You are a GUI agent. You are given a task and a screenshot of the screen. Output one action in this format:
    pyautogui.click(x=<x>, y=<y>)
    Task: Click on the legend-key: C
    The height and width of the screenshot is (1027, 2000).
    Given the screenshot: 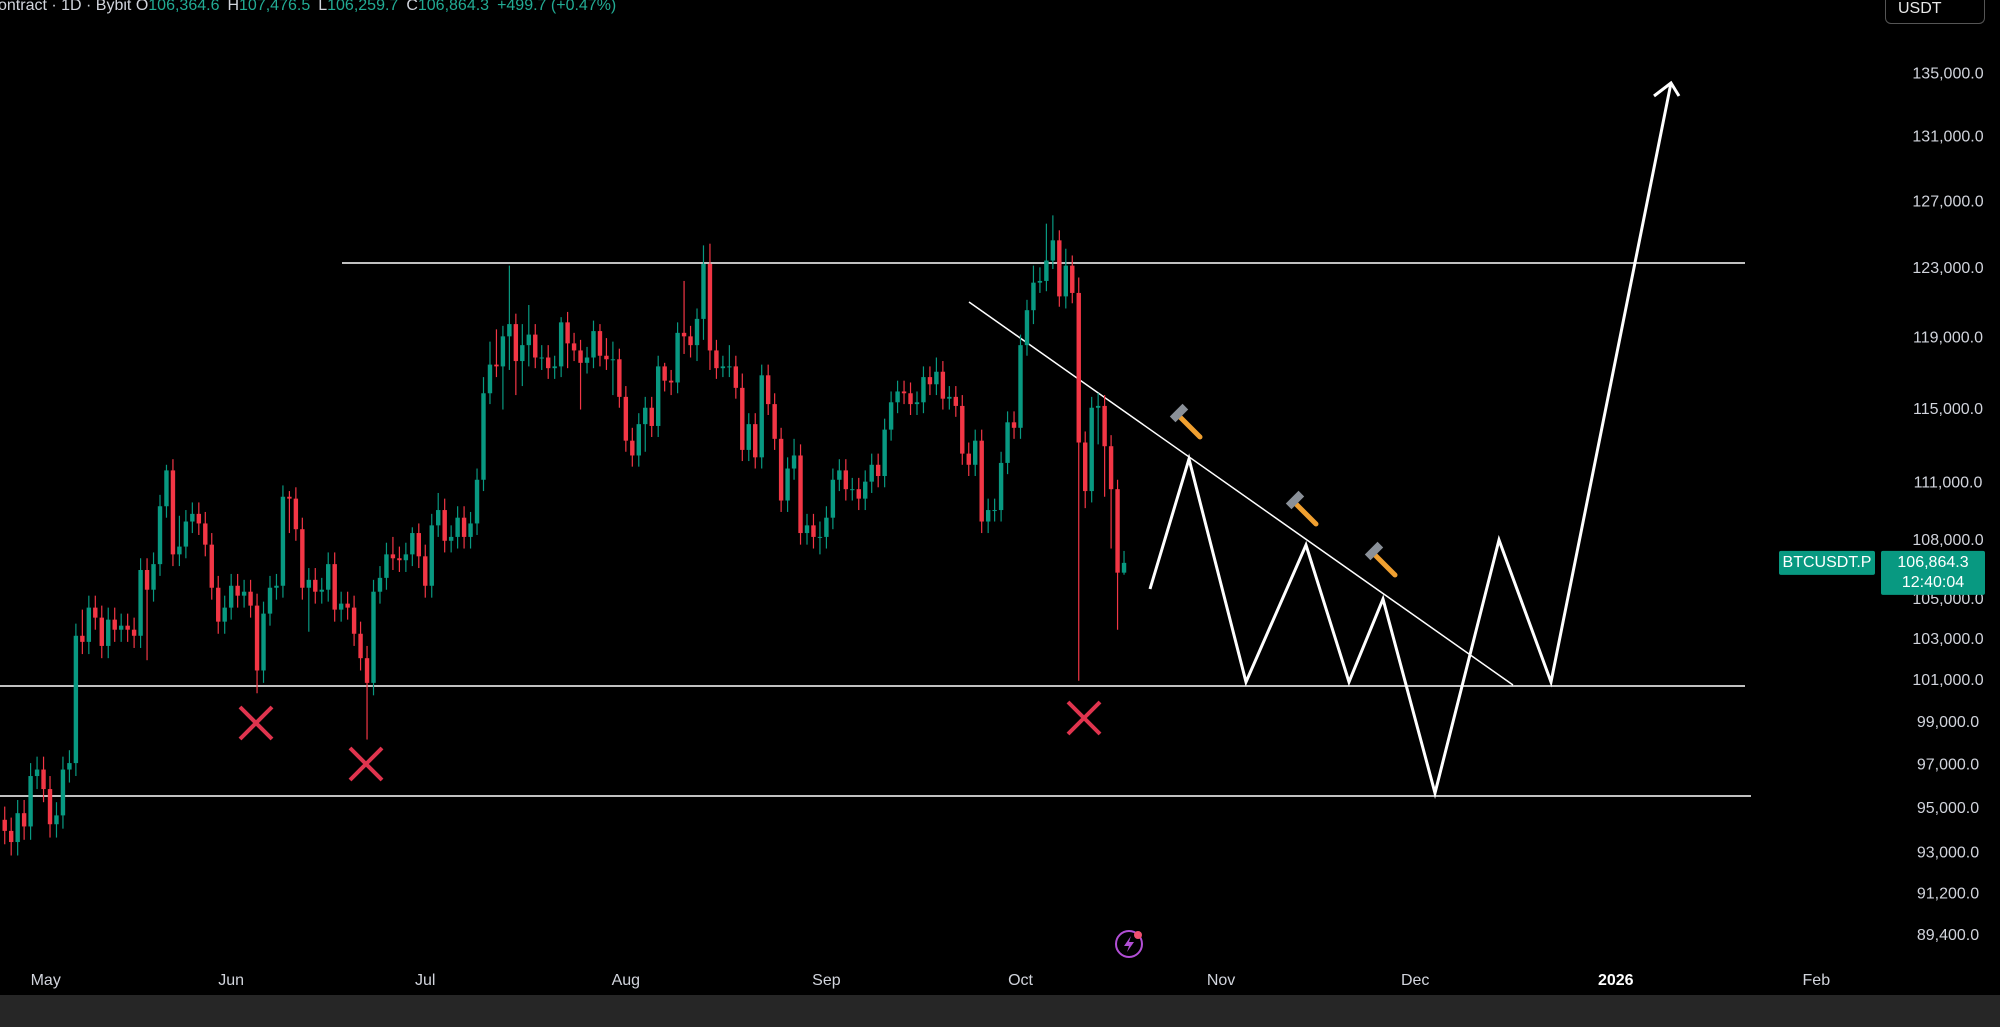 What is the action you would take?
    pyautogui.click(x=412, y=7)
    